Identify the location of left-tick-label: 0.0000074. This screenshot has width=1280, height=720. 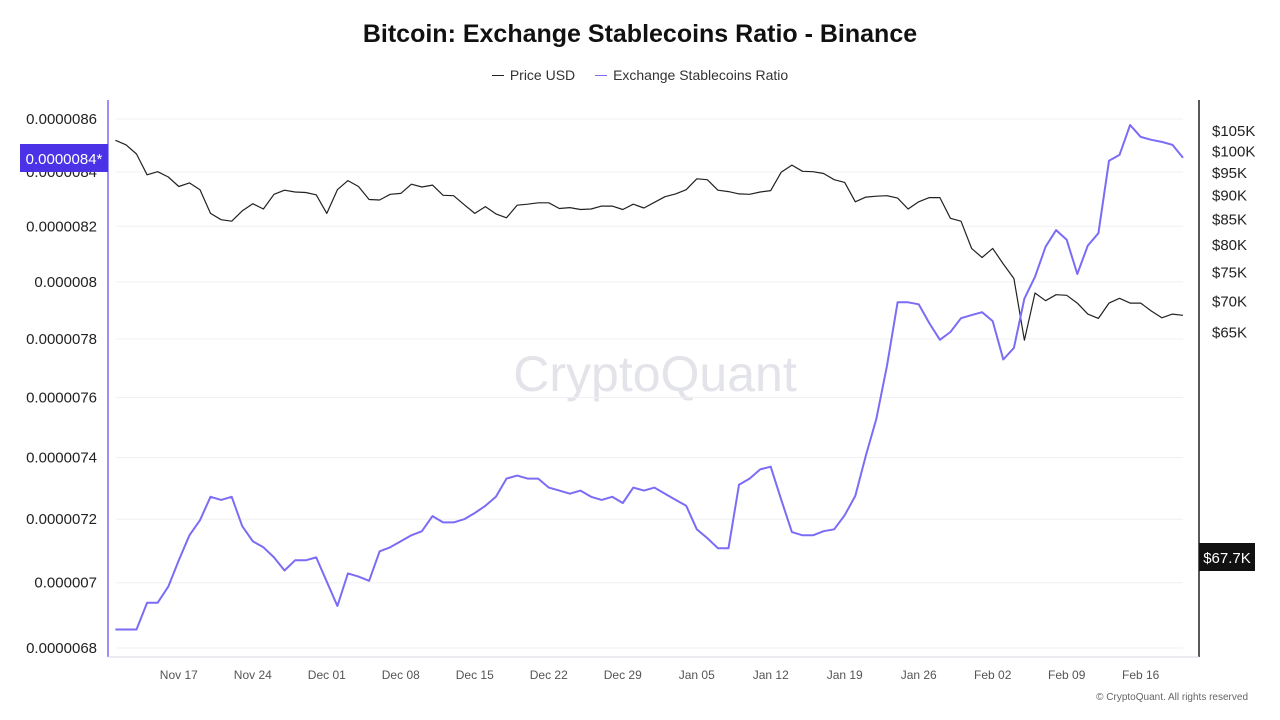
(61, 458).